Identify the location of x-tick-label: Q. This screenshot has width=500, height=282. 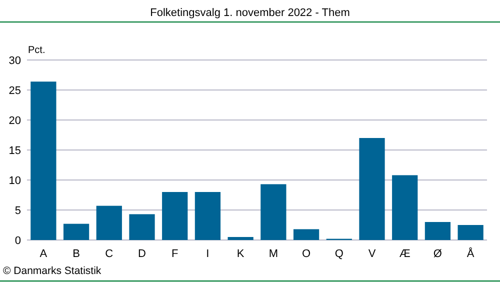
(339, 254).